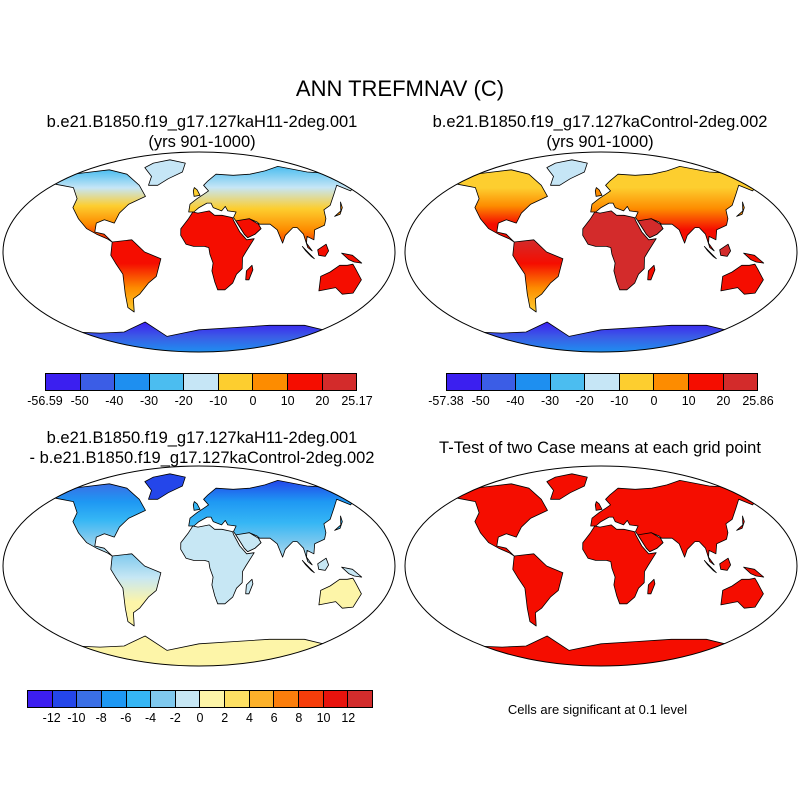 This screenshot has width=800, height=800. Describe the element at coordinates (165, 172) in the screenshot. I see `landmass-greenland` at that location.